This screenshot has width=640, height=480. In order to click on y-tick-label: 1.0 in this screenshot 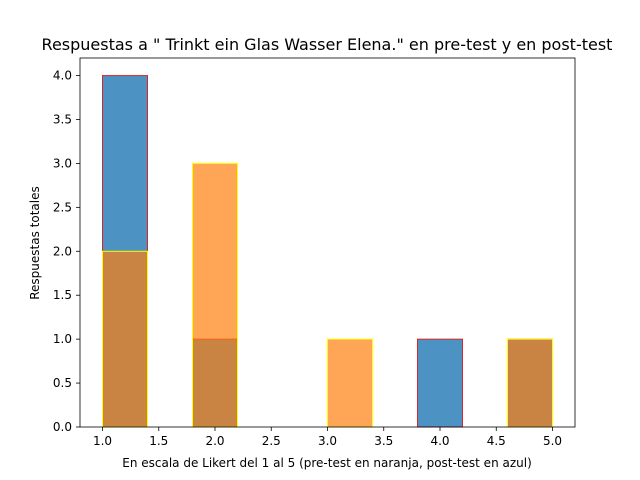, I will do `click(62, 339)`.